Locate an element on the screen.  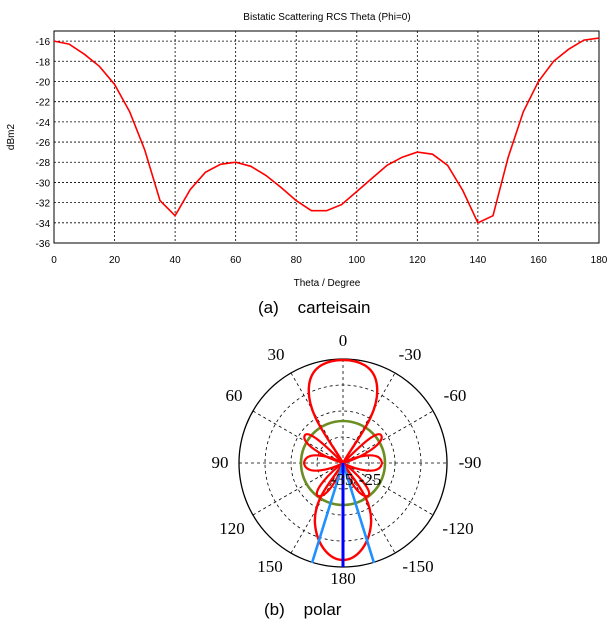
angle-label-150: 150 is located at coordinates (270, 566).